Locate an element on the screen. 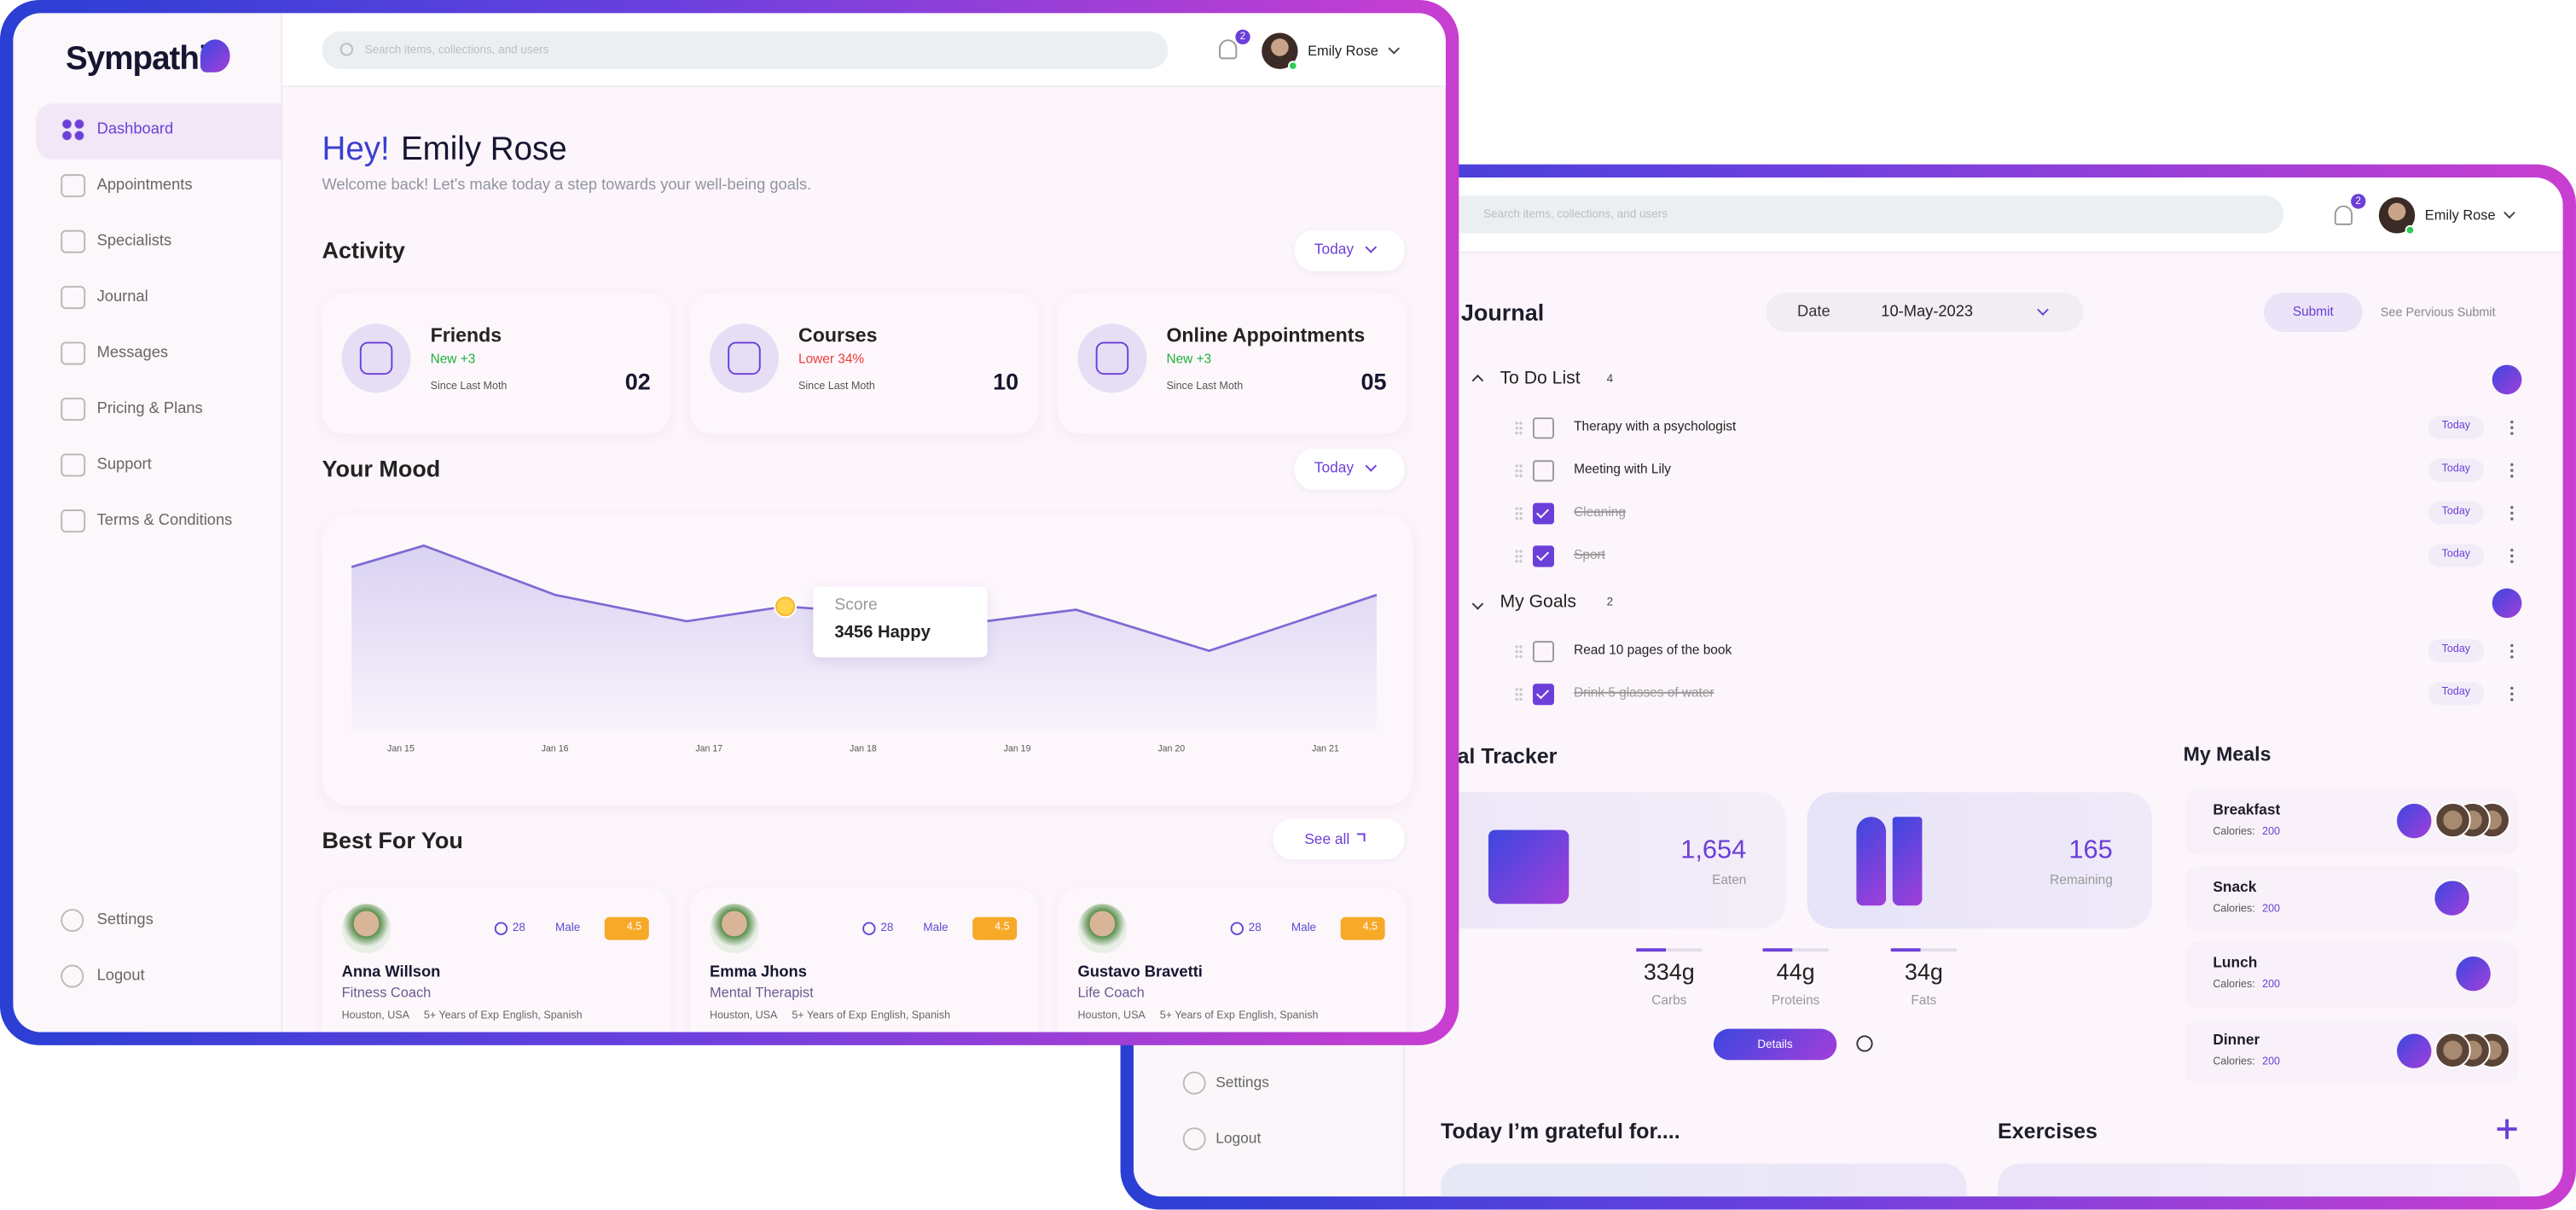  card-title: Online Appointments is located at coordinates (1266, 335).